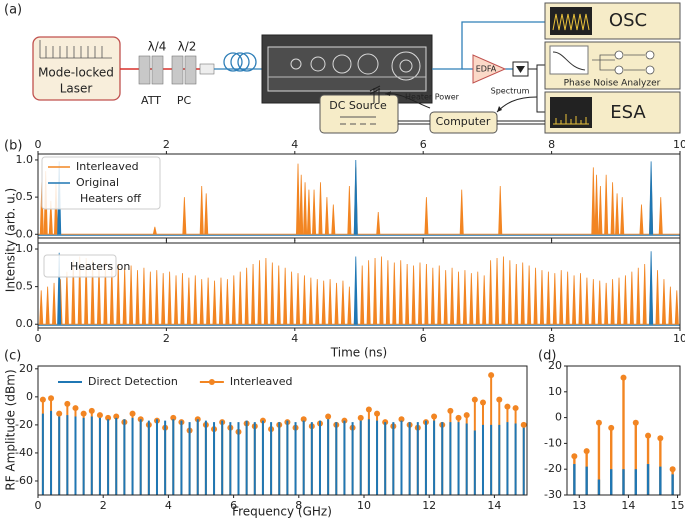  Describe the element at coordinates (571, 21) in the screenshot. I see `osc-screen` at that location.